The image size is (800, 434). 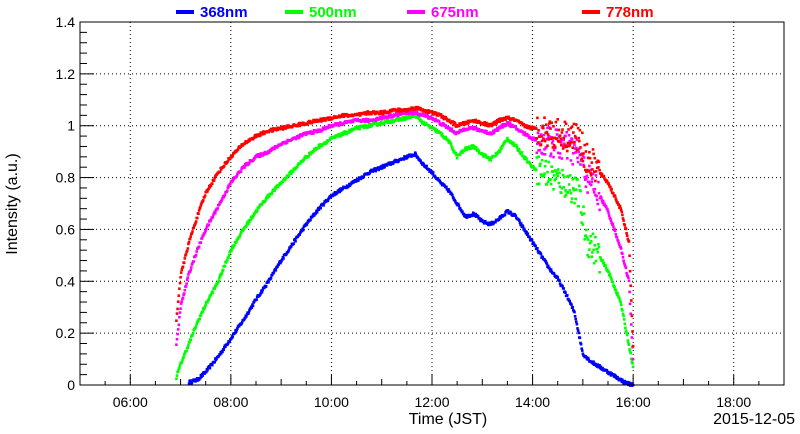 I want to click on legend-label: 675nm, so click(x=455, y=12).